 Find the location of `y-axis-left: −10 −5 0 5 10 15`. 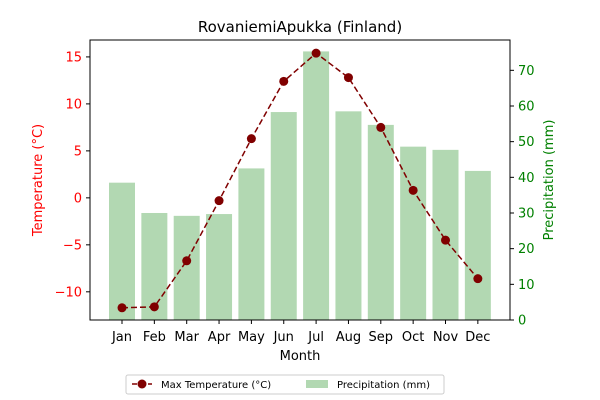

y-axis-left: −10 −5 0 5 10 15 is located at coordinates (72, 175).